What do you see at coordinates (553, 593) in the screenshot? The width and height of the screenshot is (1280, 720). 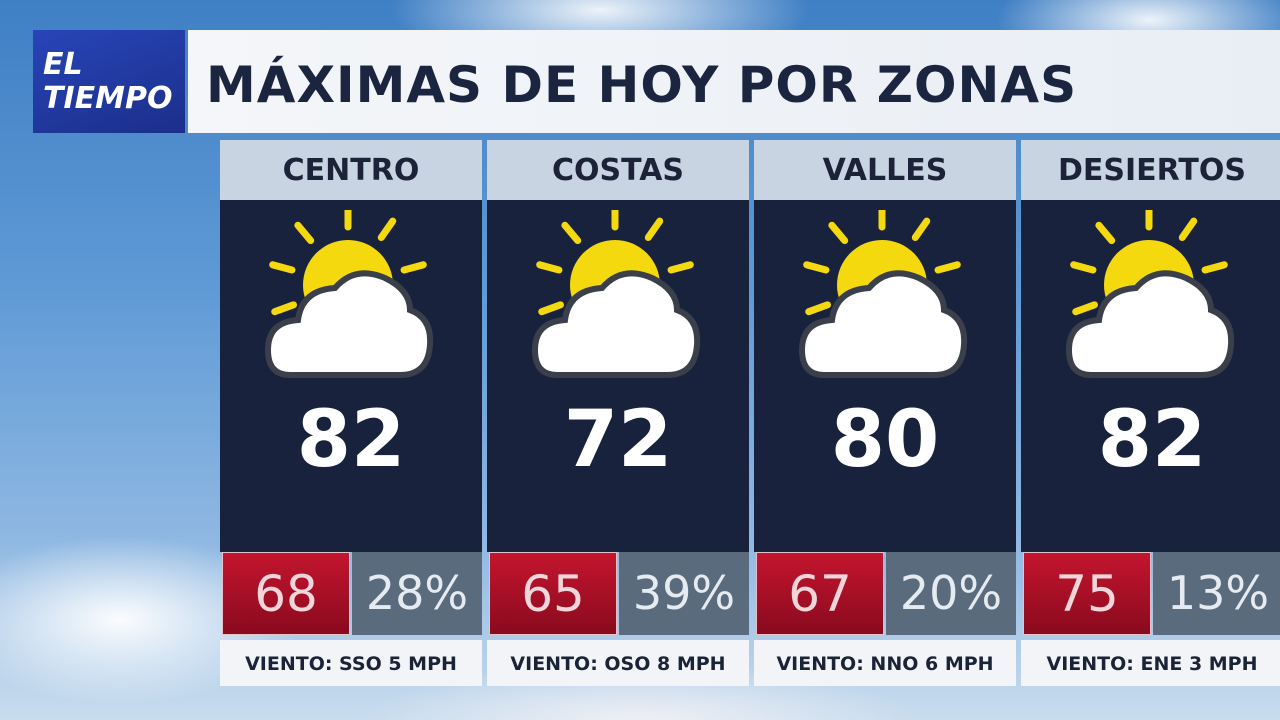 I see `low-temp: 65` at bounding box center [553, 593].